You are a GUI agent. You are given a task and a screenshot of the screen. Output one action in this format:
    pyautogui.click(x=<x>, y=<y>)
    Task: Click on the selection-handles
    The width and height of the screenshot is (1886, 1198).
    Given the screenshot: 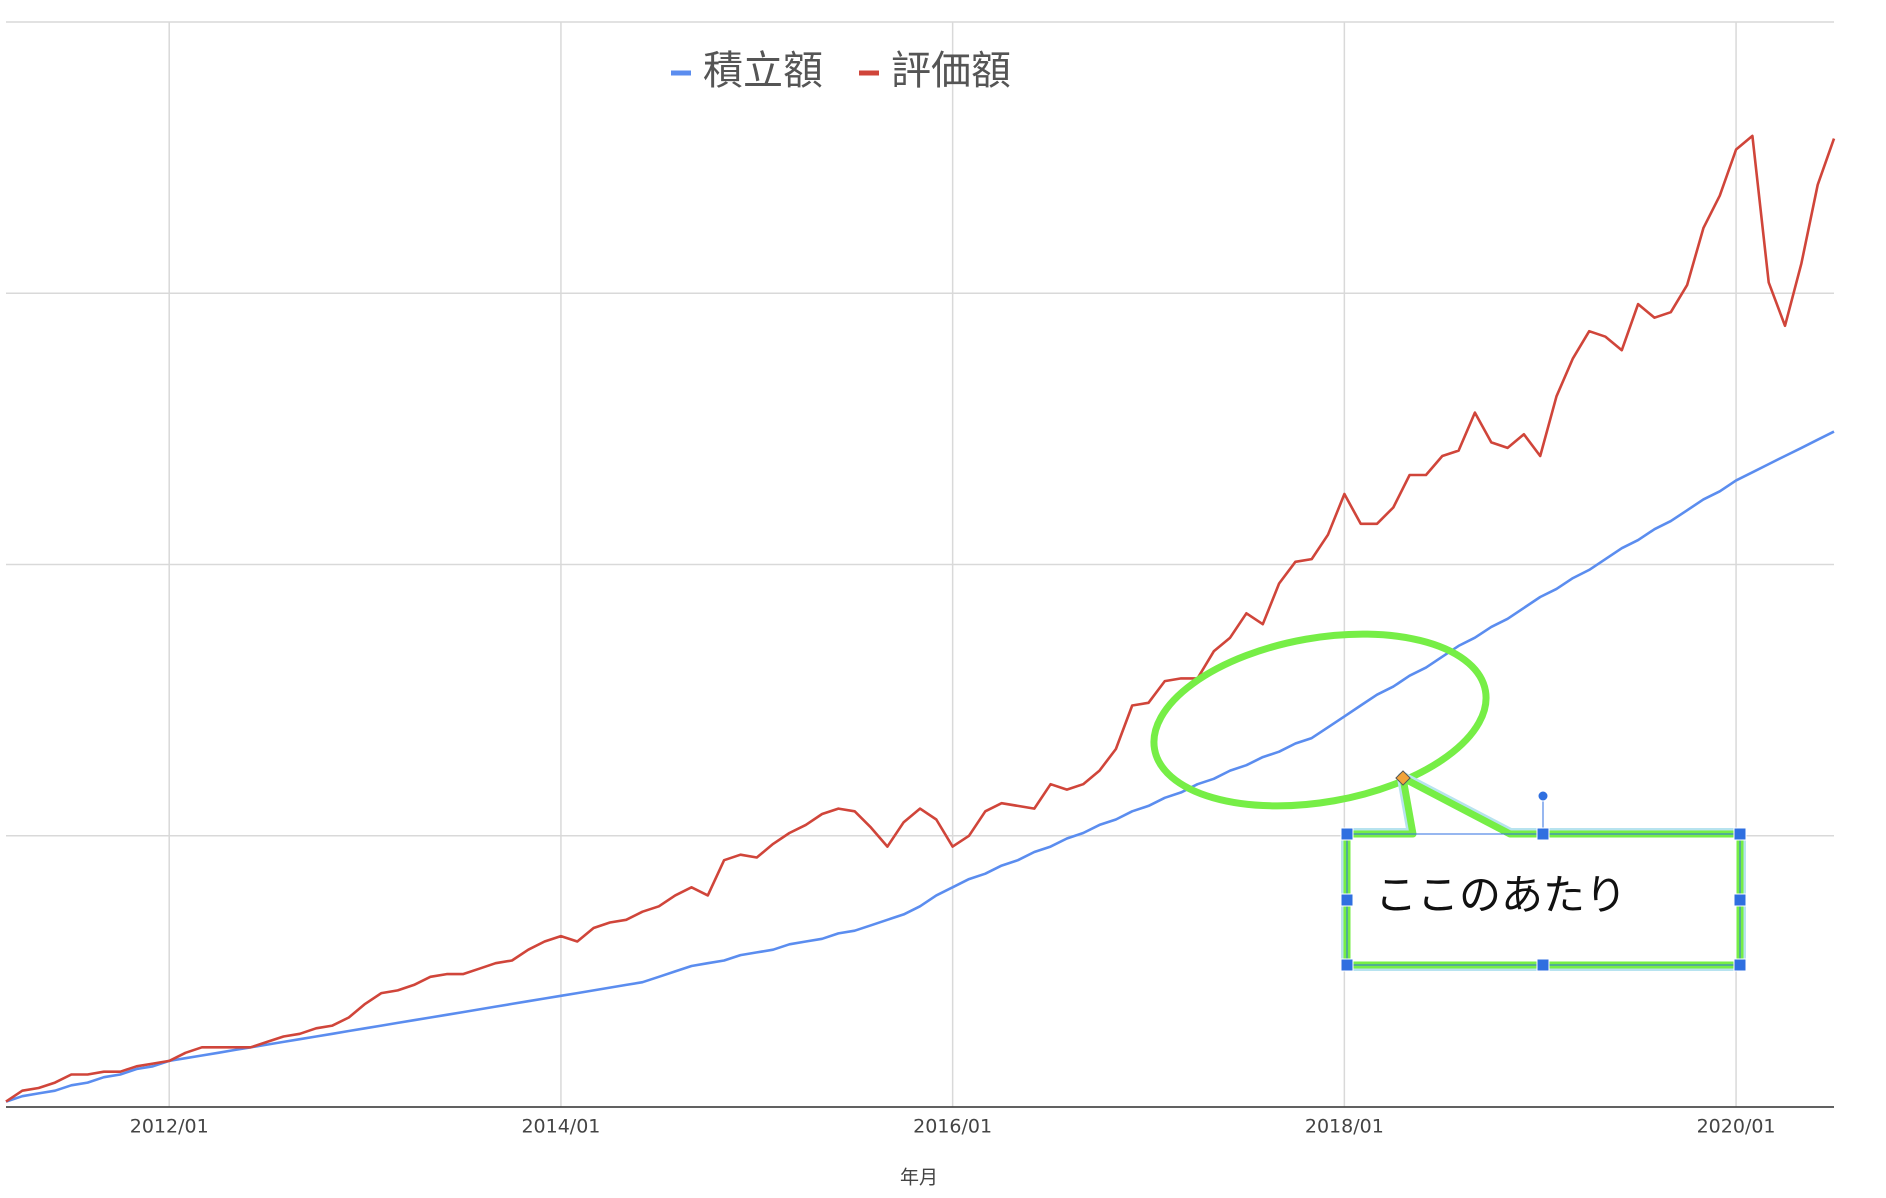 What is the action you would take?
    pyautogui.click(x=1543, y=871)
    